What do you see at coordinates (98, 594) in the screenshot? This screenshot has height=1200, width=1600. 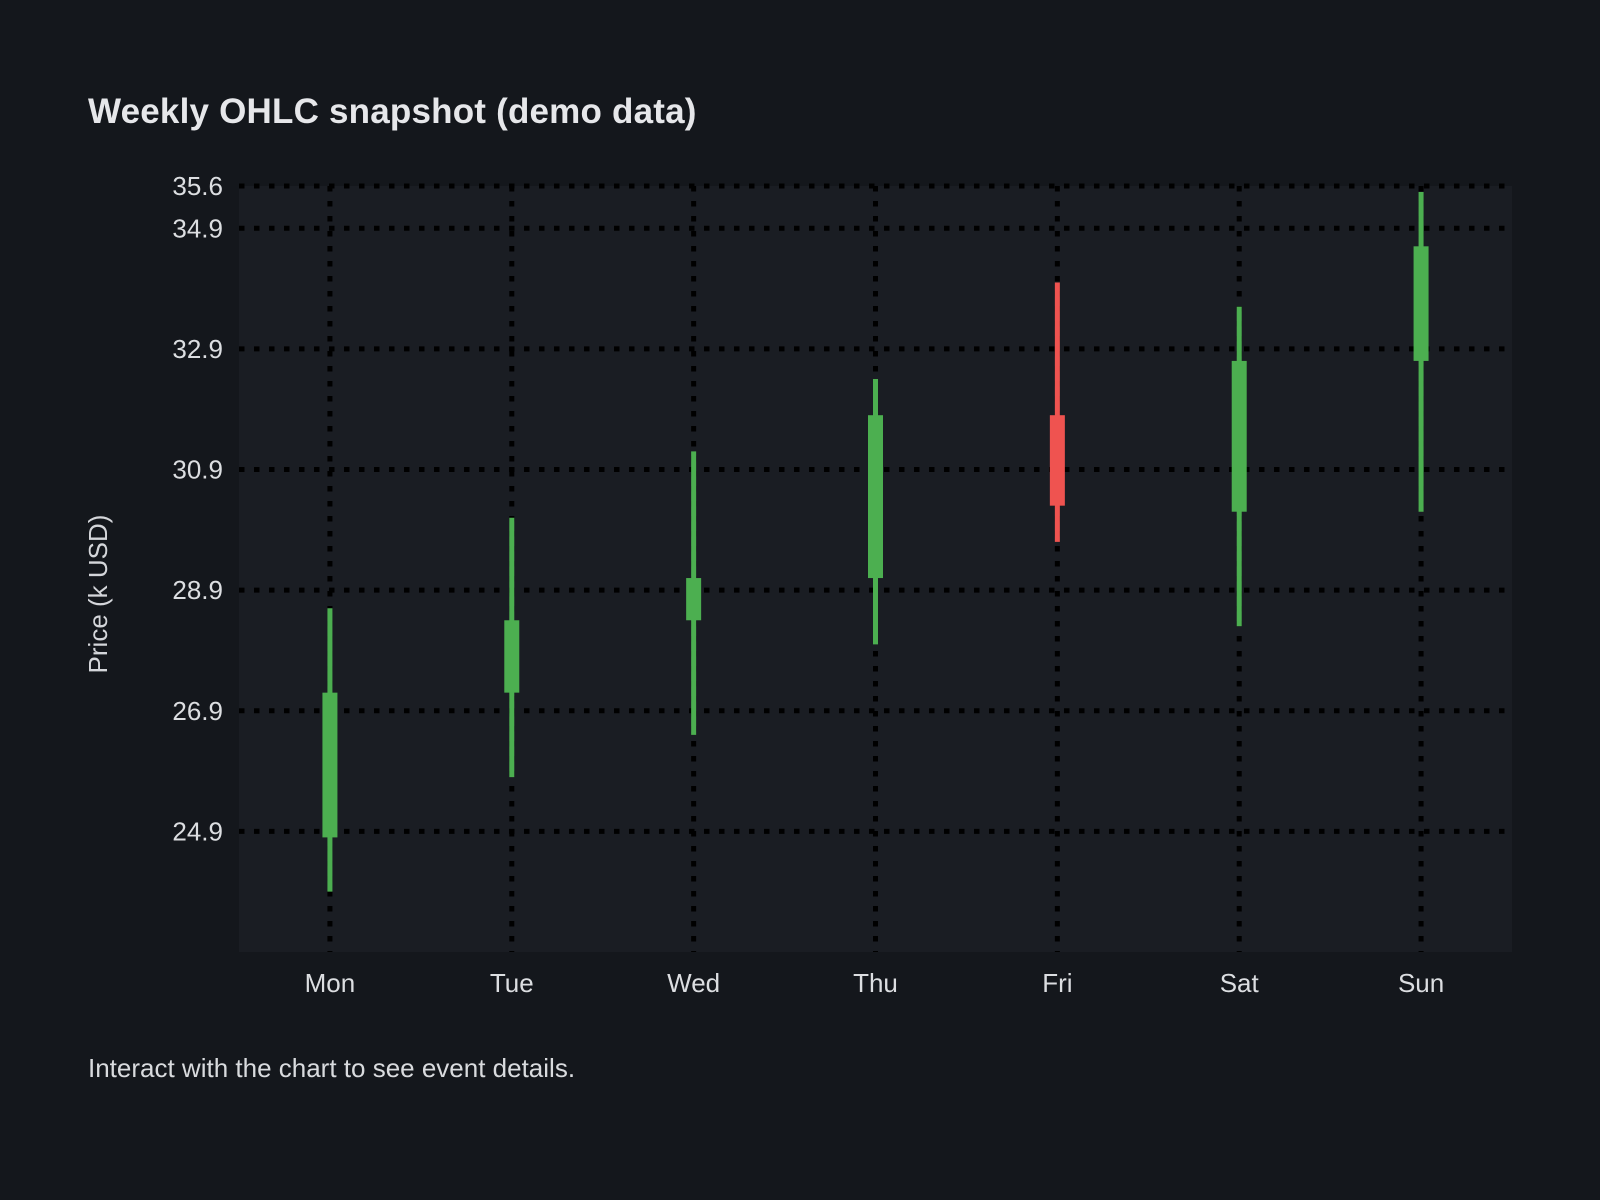 I see `y-axis-title: Price (k USD)` at bounding box center [98, 594].